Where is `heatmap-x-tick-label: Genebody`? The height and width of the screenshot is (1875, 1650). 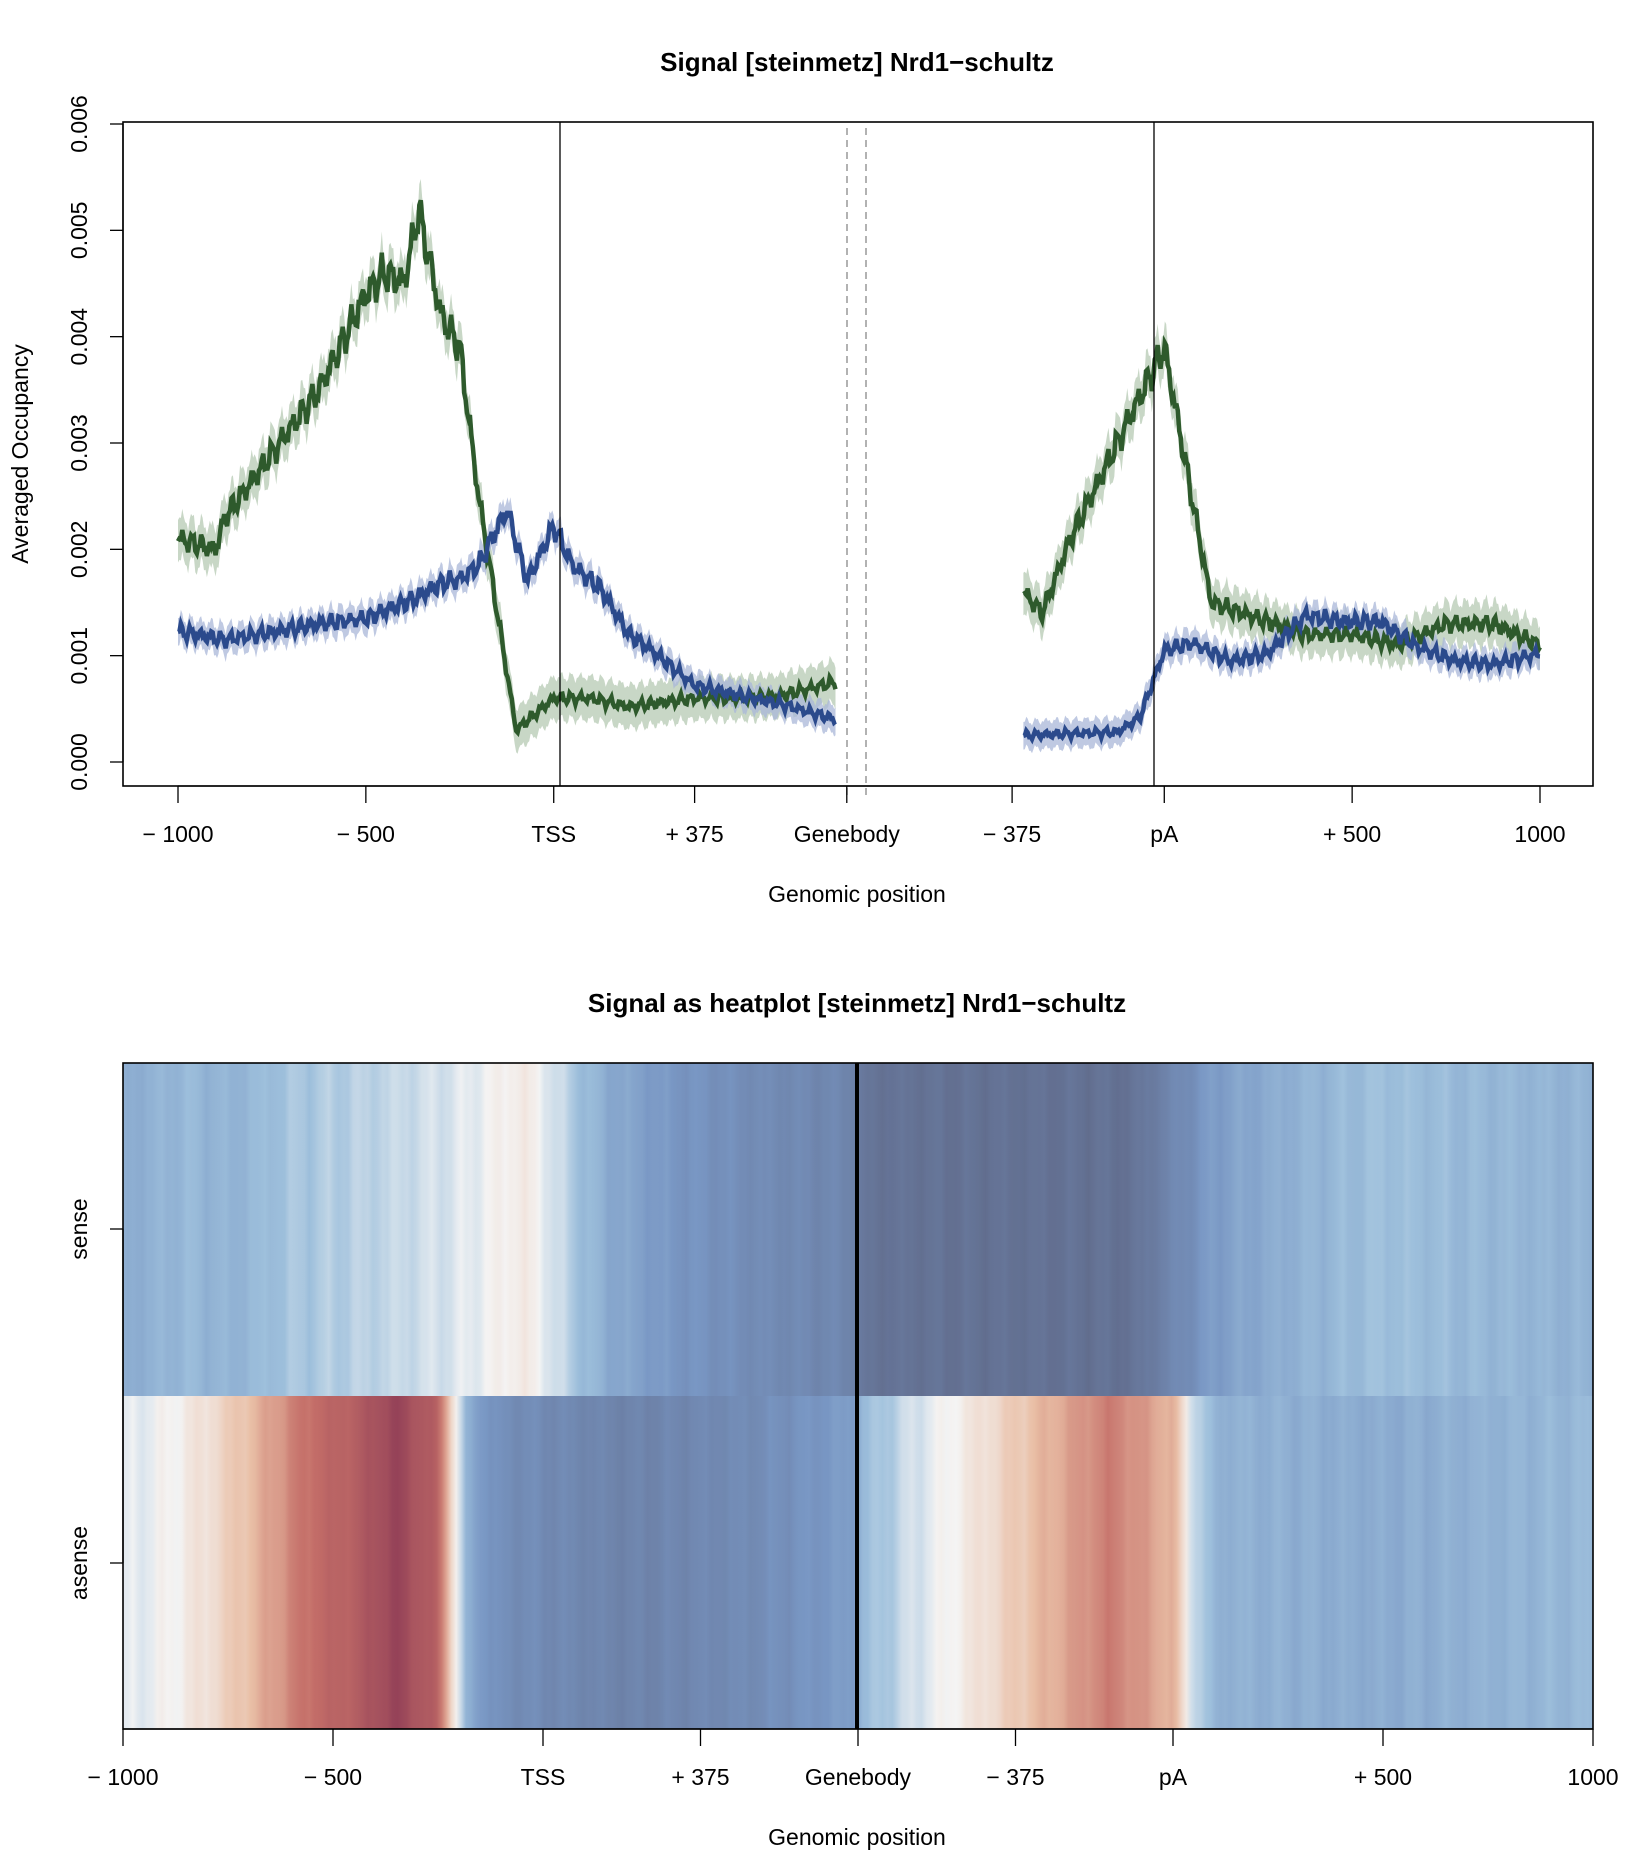
heatmap-x-tick-label: Genebody is located at coordinates (858, 1777).